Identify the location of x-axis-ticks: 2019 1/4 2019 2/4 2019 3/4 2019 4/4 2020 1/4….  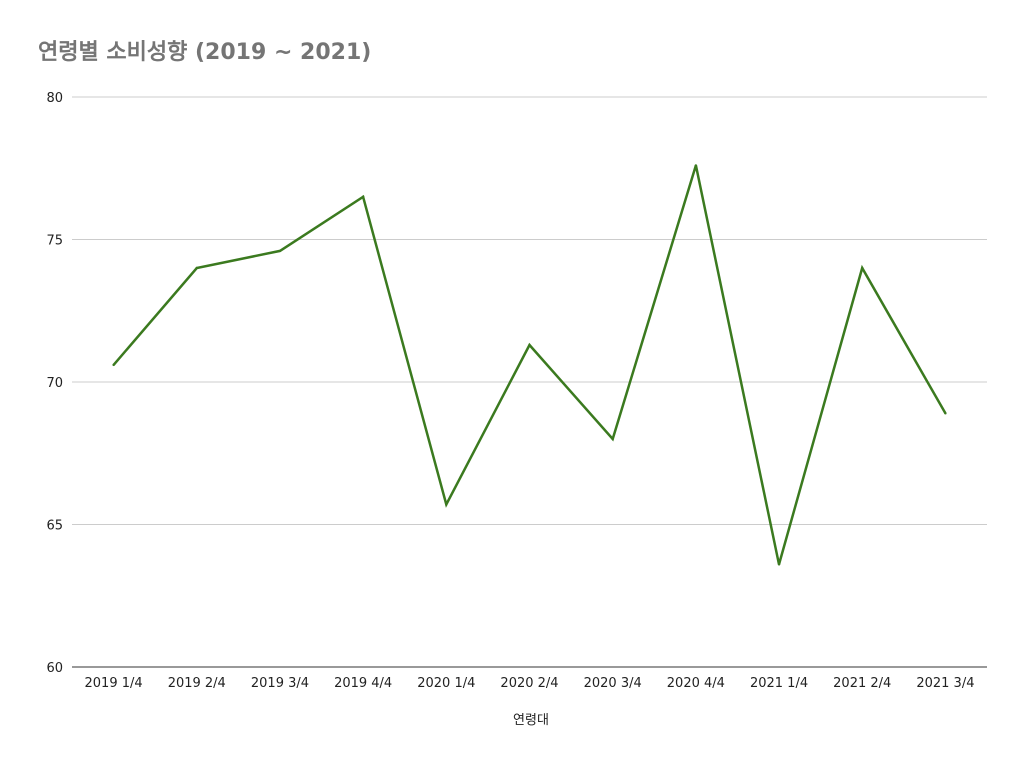
(530, 683).